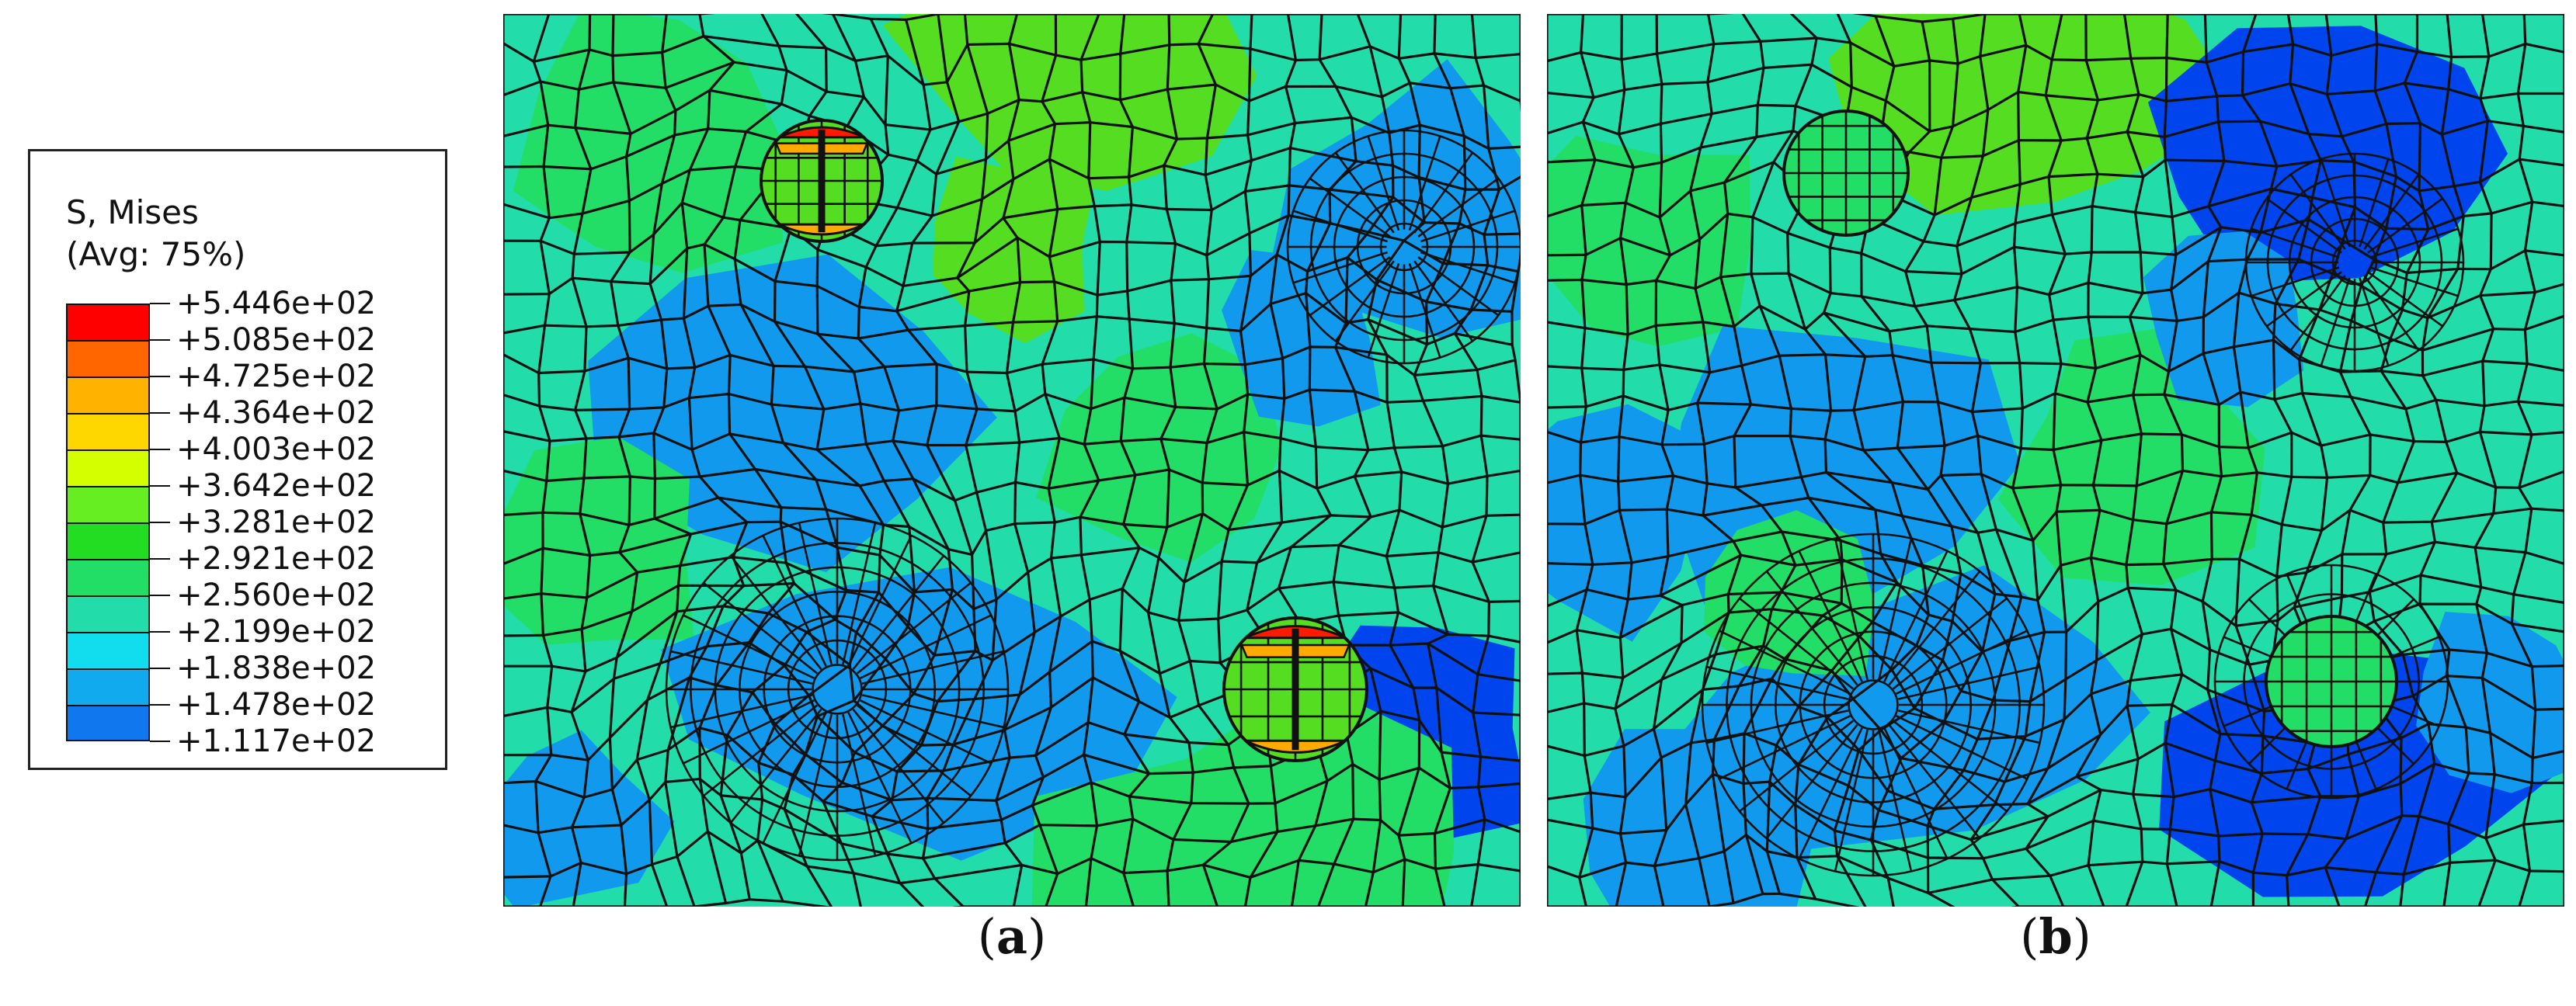 The image size is (2576, 1006). What do you see at coordinates (276, 741) in the screenshot?
I see `legend-level-label: +1.117e+02` at bounding box center [276, 741].